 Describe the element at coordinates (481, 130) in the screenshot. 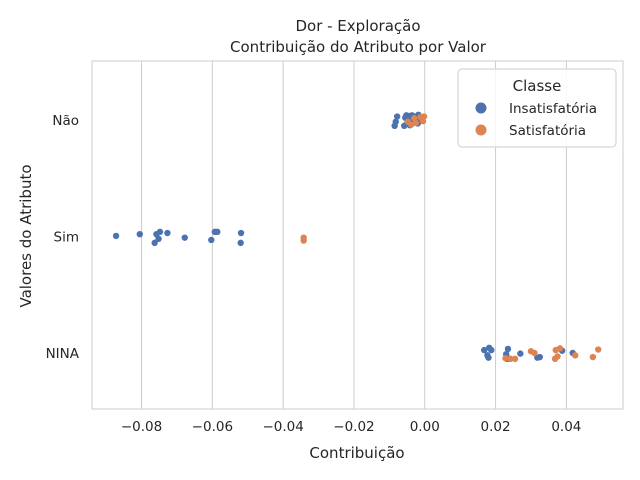

I see `legend-marker-satisfatoria` at that location.